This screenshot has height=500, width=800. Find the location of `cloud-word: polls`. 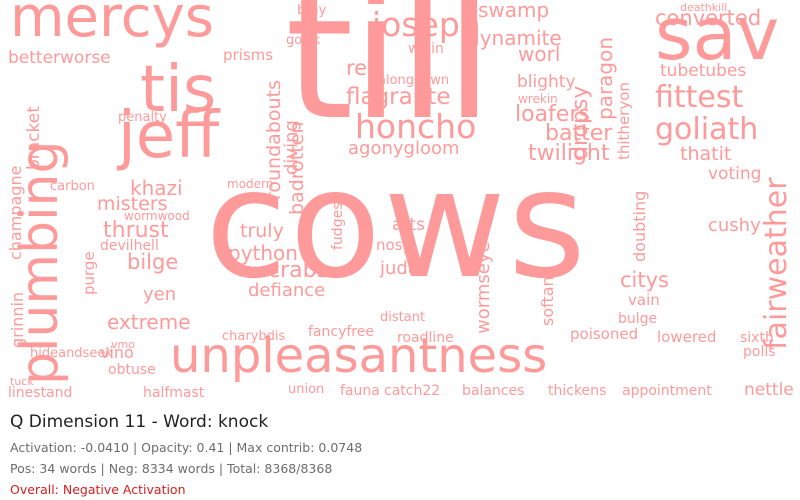

cloud-word: polls is located at coordinates (759, 352).